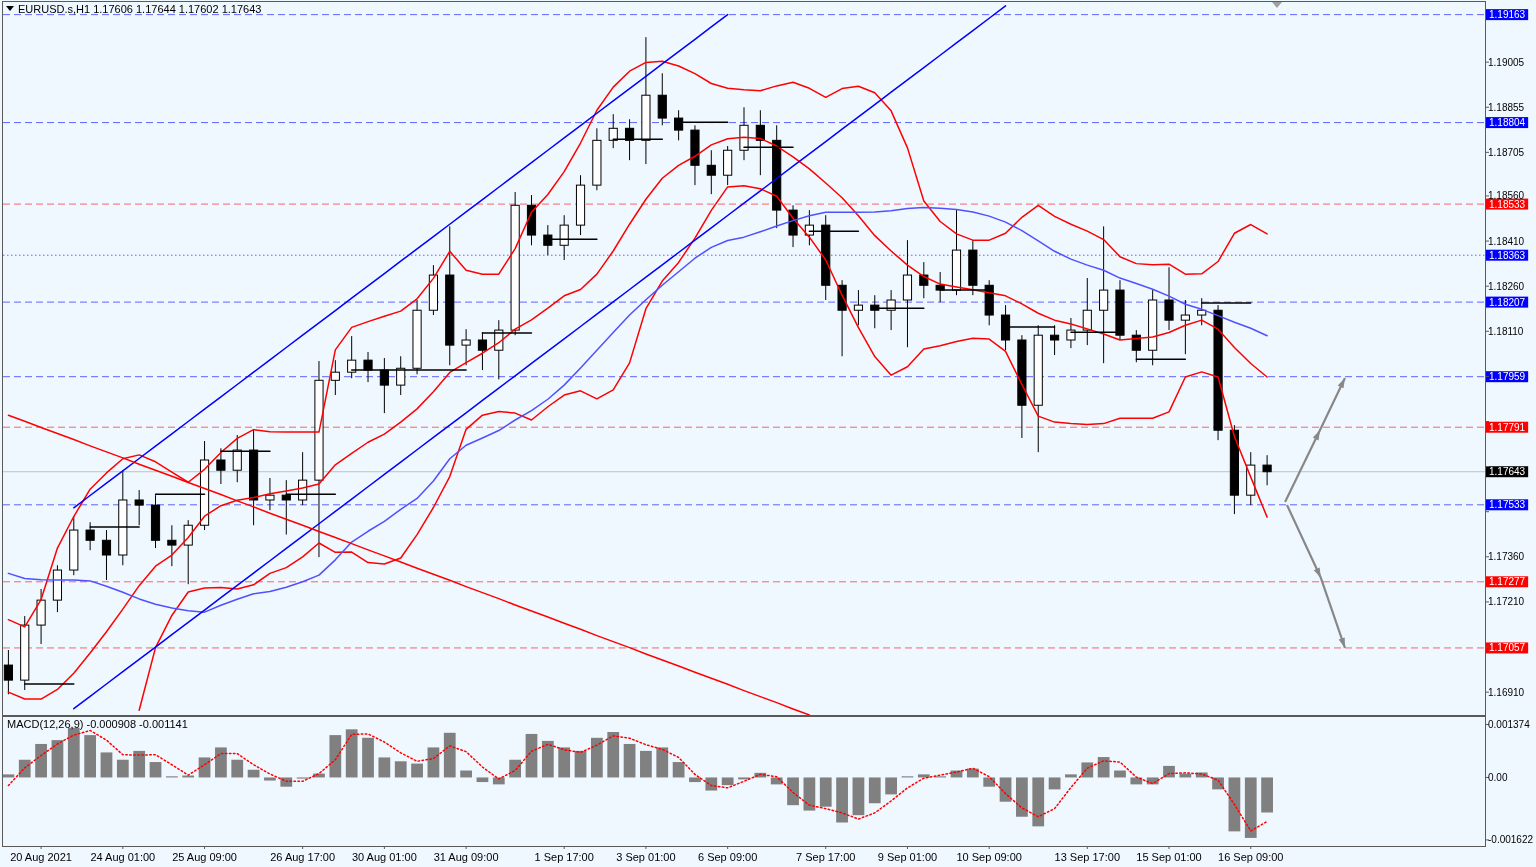  Describe the element at coordinates (1506, 241) in the screenshot. I see `y-tick-label: 1.18410` at that location.